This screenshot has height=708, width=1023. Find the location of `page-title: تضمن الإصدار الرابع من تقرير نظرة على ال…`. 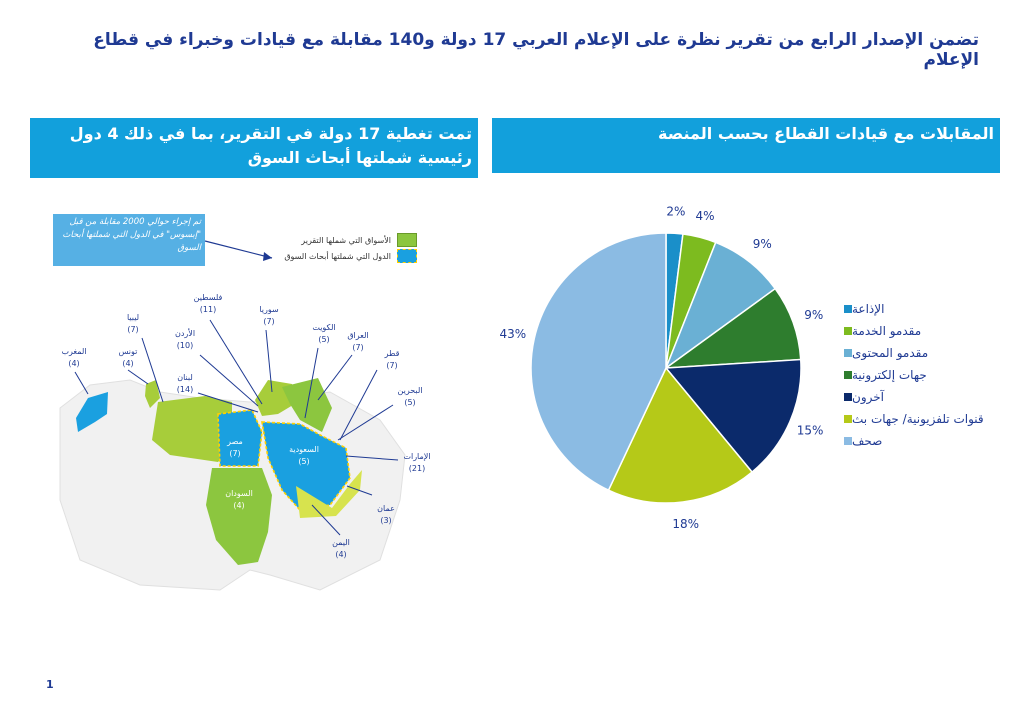

page-title: تضمن الإصدار الرابع من تقرير نظرة على ال… is located at coordinates (536, 50).